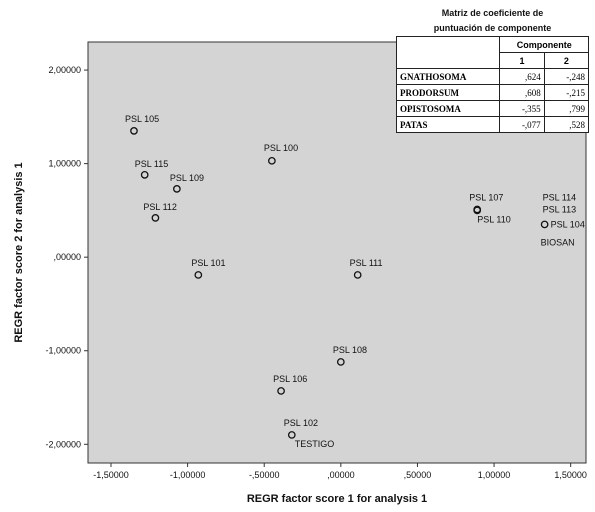  I want to click on data-point-label: PSL 108, so click(350, 350).